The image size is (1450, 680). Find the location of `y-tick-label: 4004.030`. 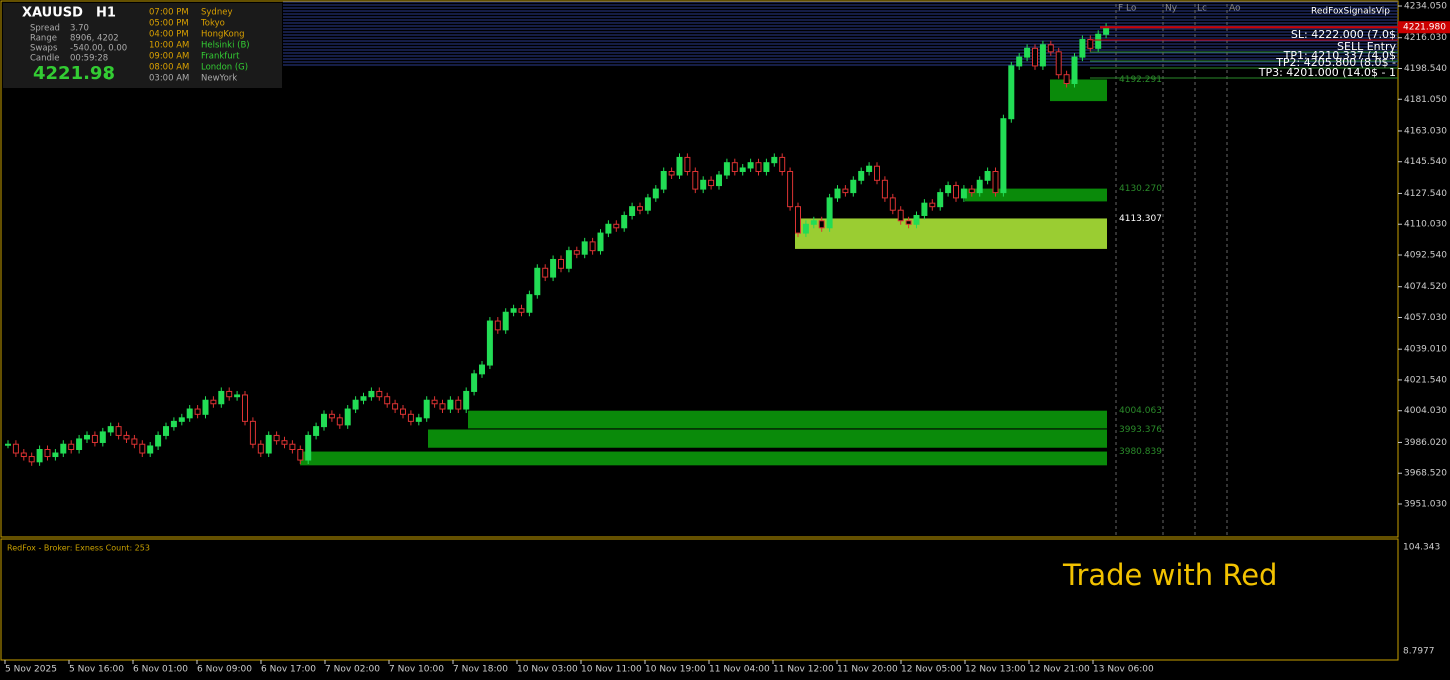

y-tick-label: 4004.030 is located at coordinates (1425, 411).